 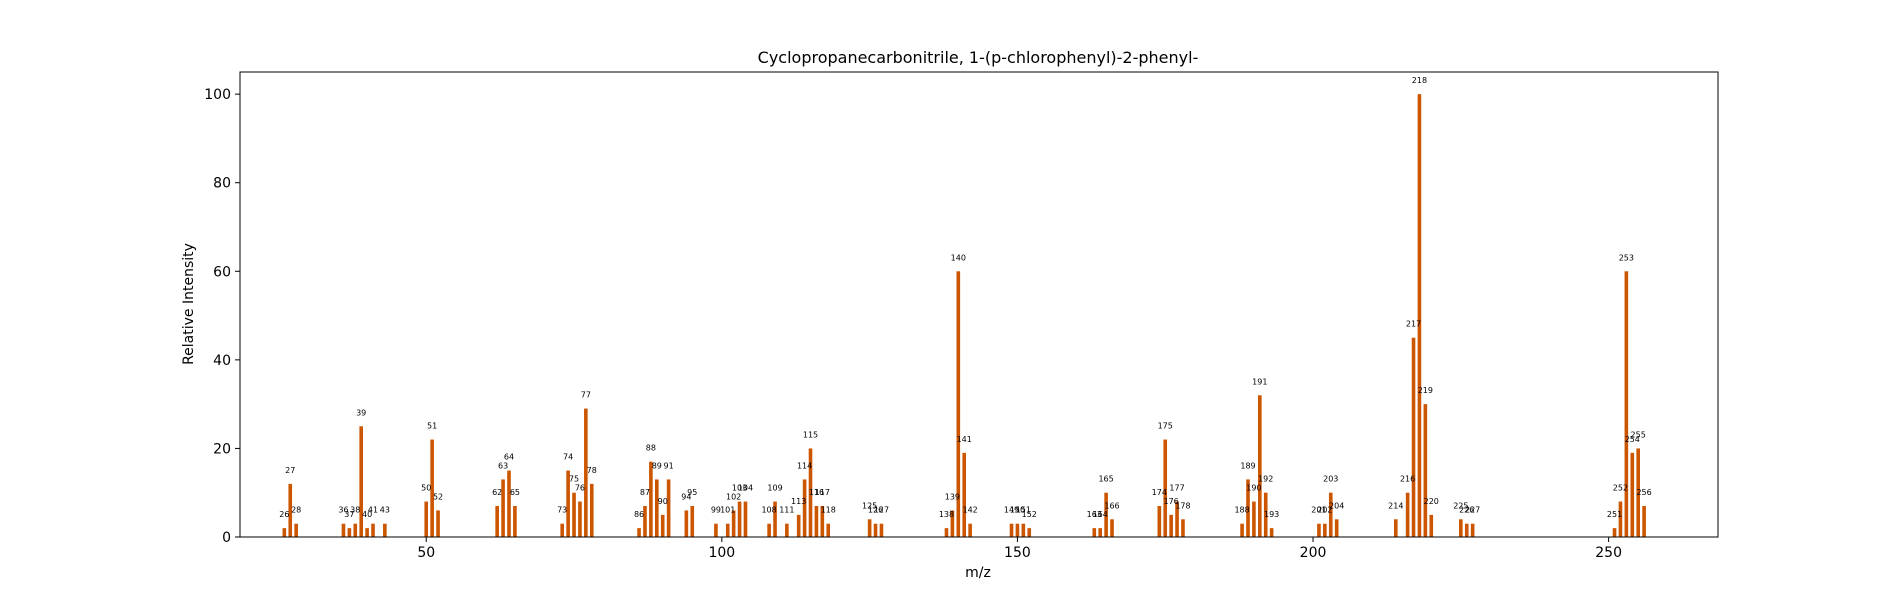 What do you see at coordinates (768, 510) in the screenshot?
I see `peak-label-108: 108` at bounding box center [768, 510].